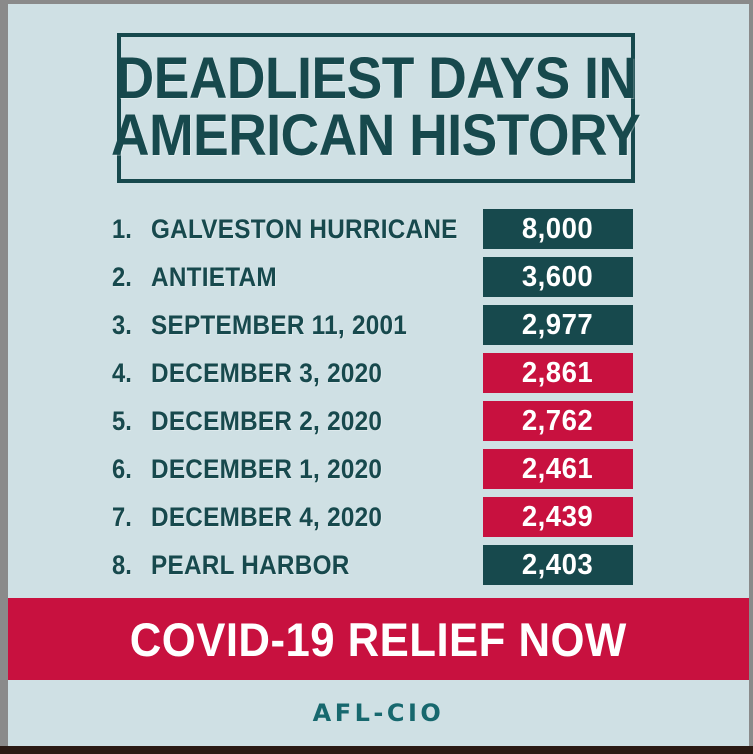  Describe the element at coordinates (122, 565) in the screenshot. I see `rank-number: 8.` at that location.